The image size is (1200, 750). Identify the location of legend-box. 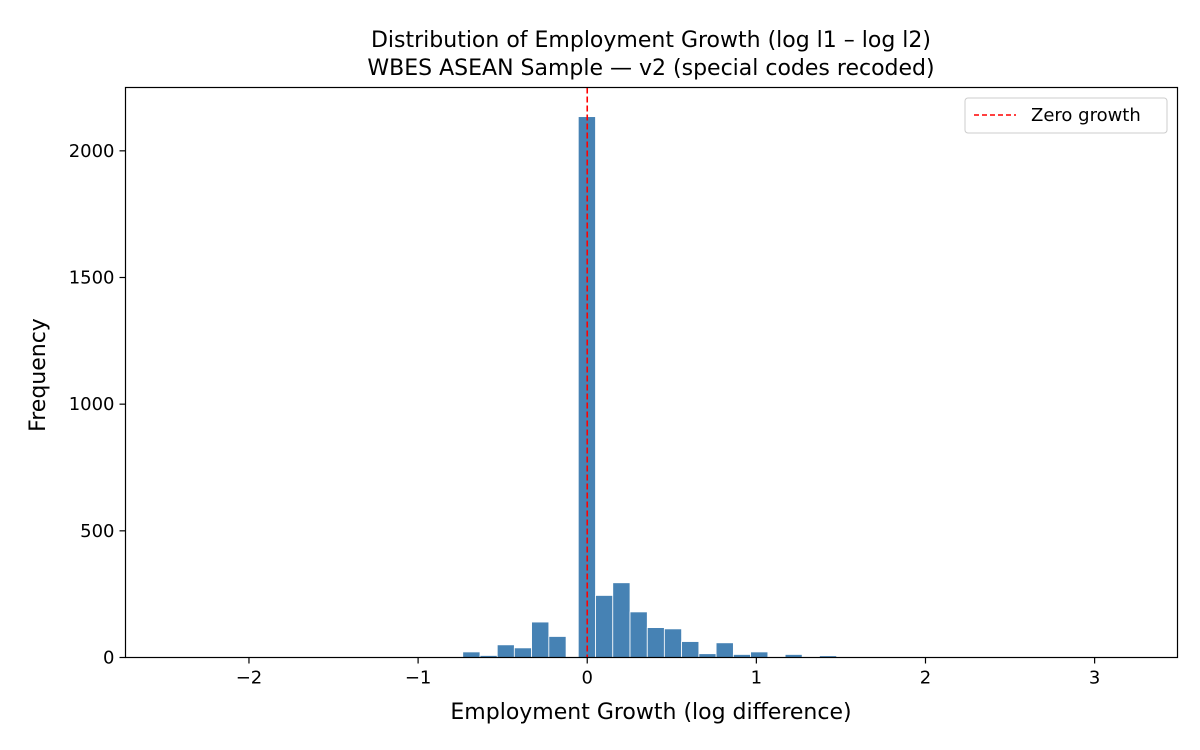
(1066, 115).